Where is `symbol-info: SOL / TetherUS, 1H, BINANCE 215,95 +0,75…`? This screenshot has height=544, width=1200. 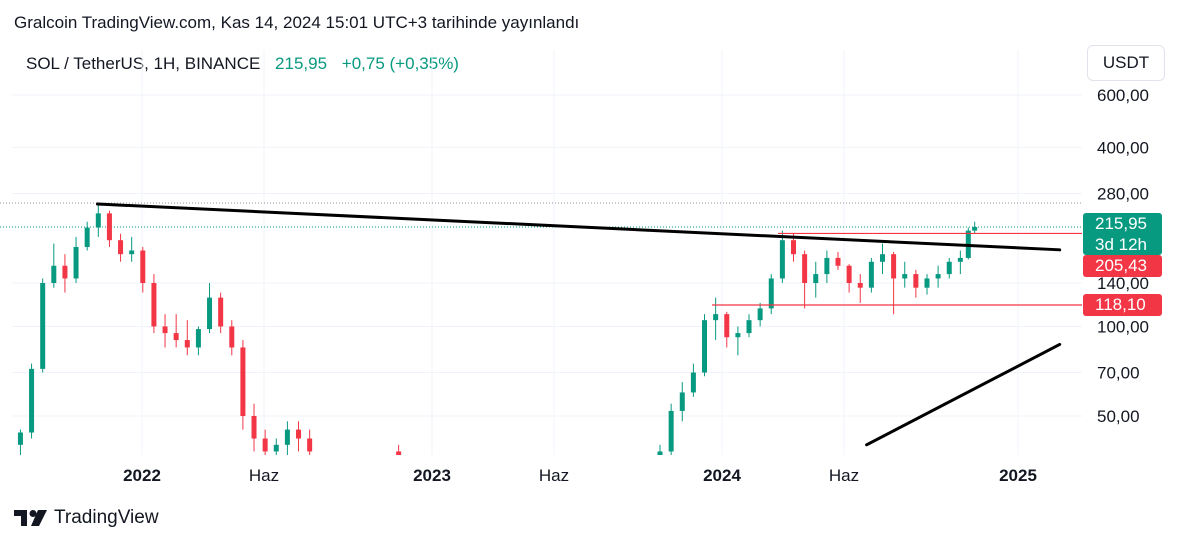 symbol-info: SOL / TetherUS, 1H, BINANCE 215,95 +0,75… is located at coordinates (242, 64).